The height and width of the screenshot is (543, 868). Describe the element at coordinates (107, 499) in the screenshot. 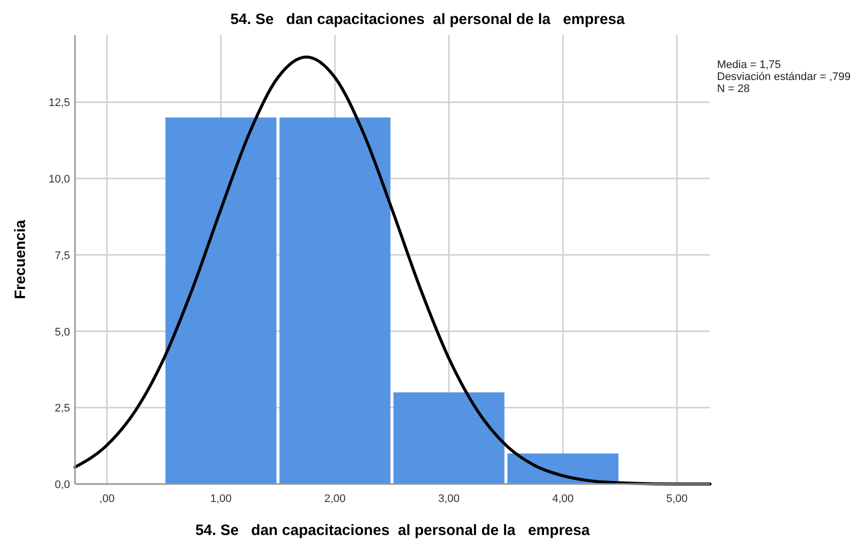

I see `x-tick-label: ,00` at that location.